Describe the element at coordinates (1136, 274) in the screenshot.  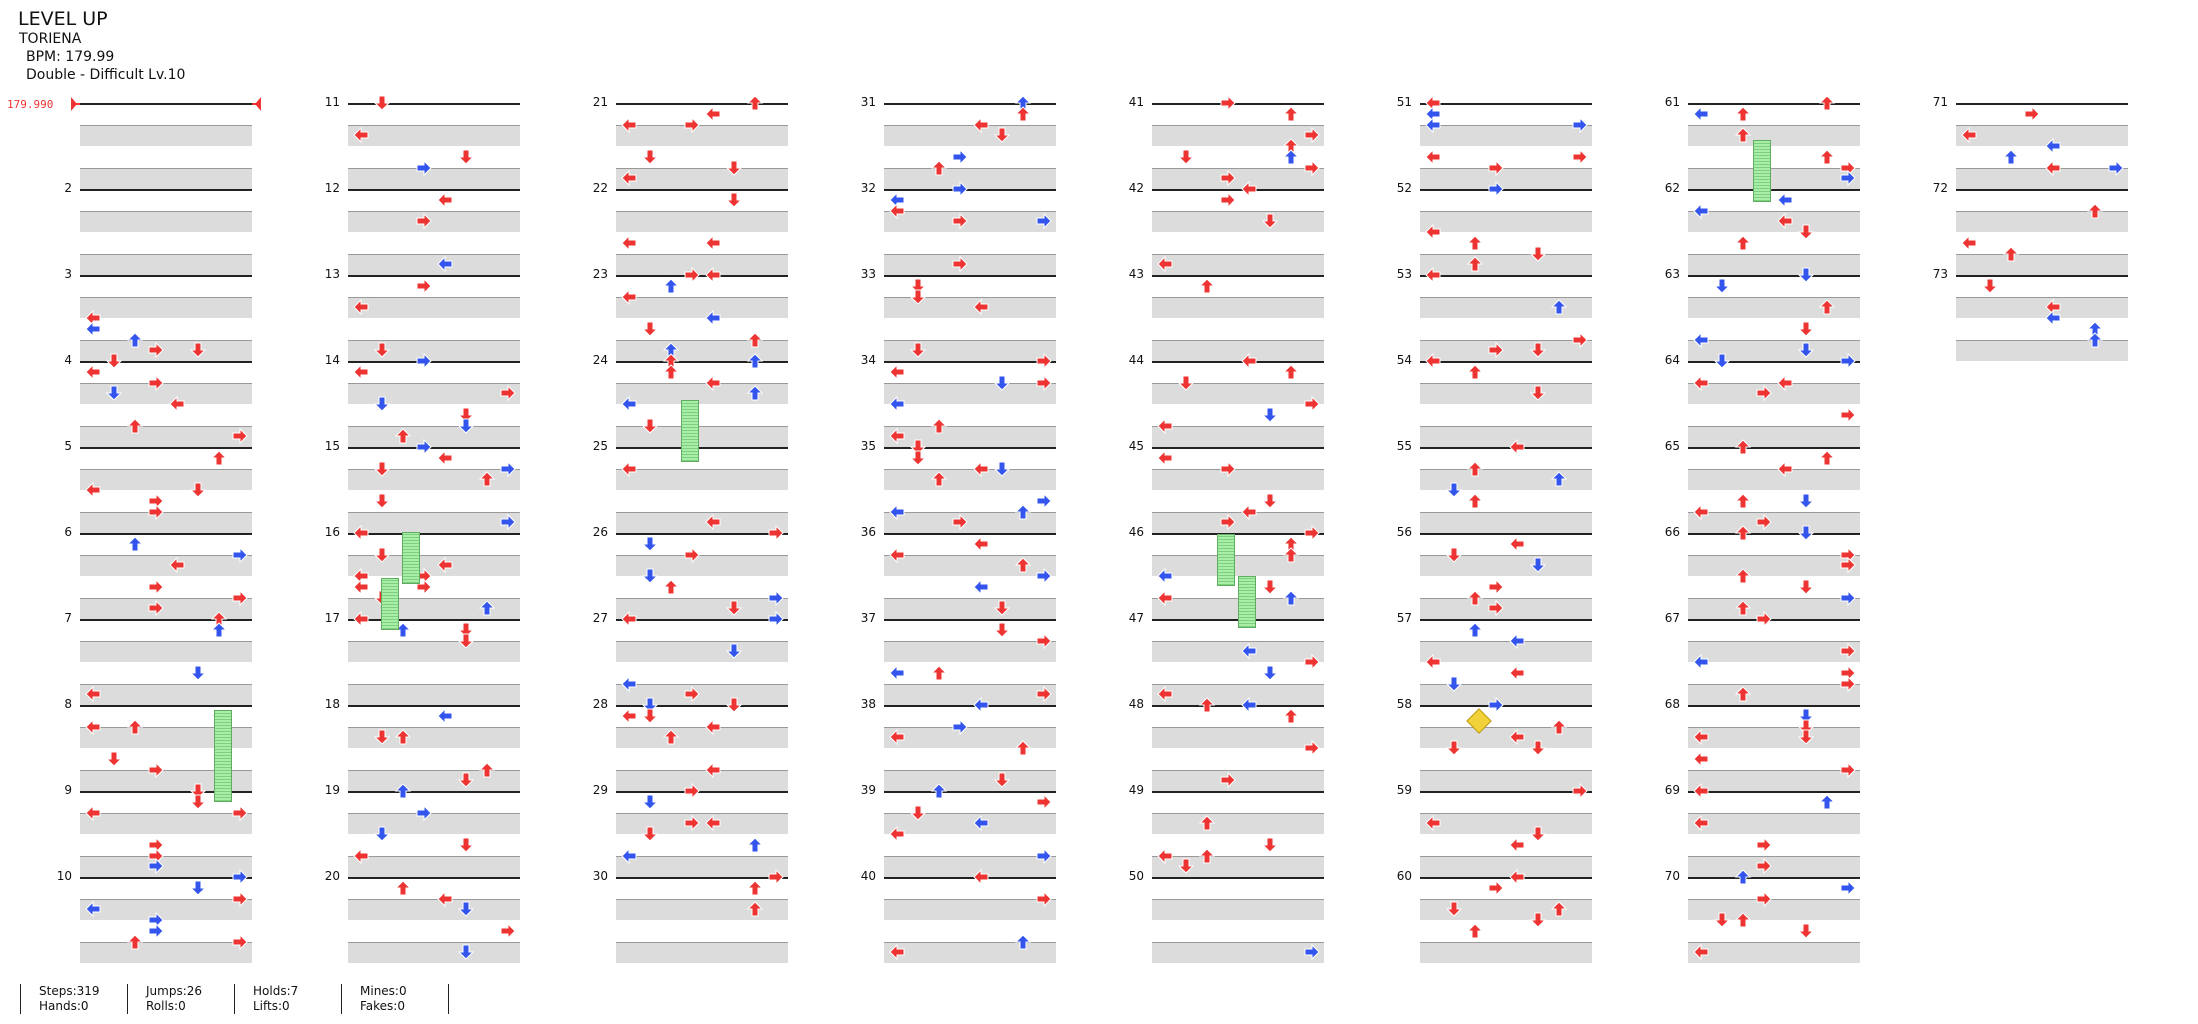
I see `measure-number: 43` at that location.